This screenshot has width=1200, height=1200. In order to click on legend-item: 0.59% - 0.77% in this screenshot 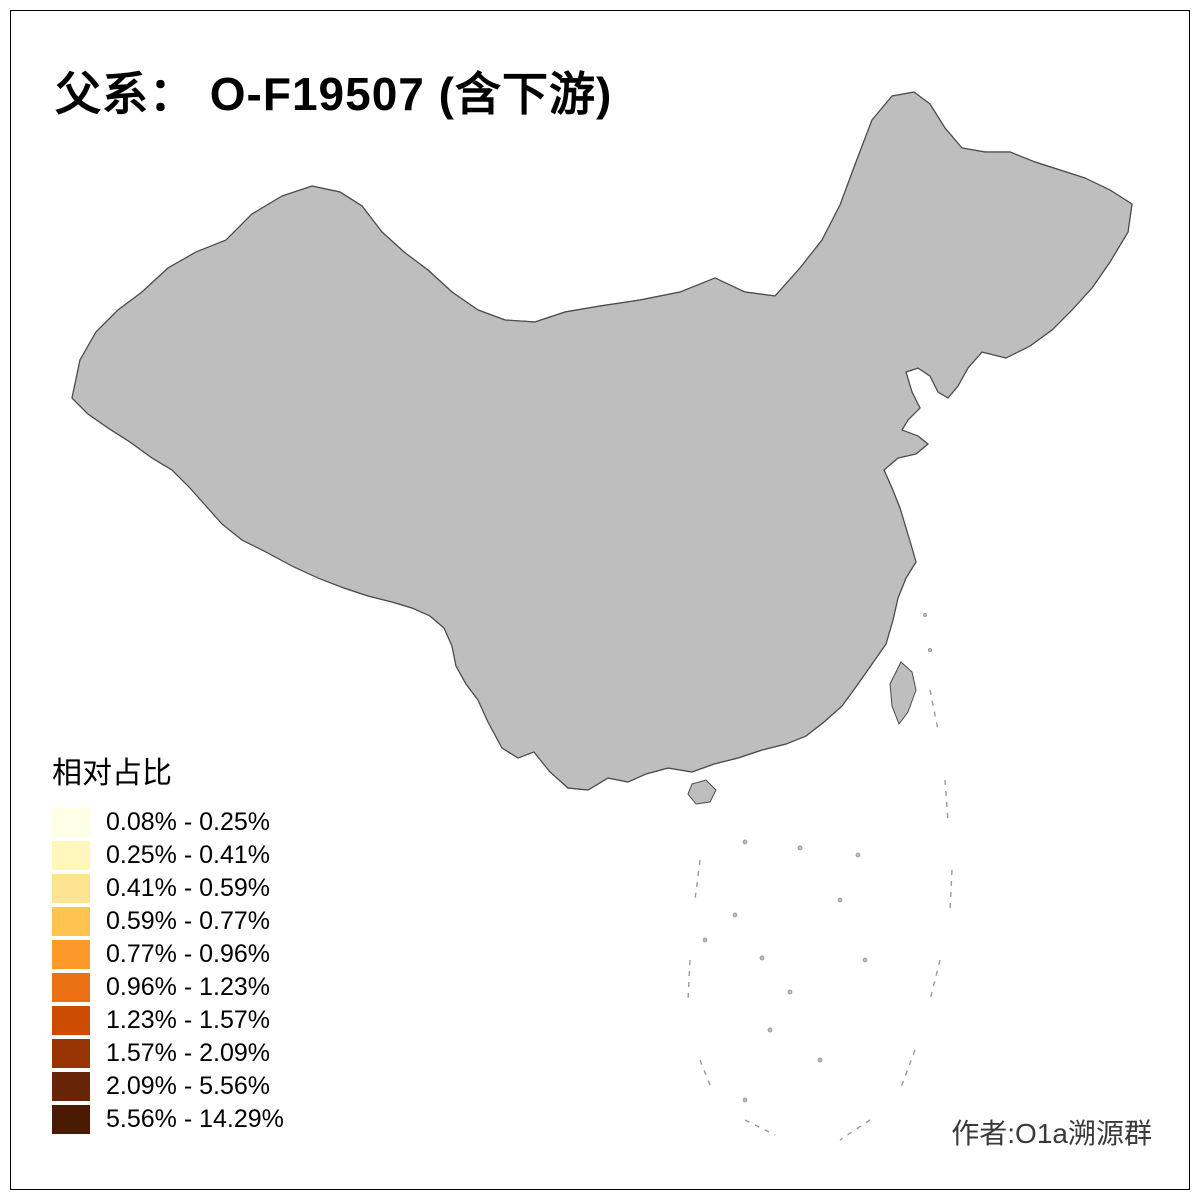, I will do `click(168, 921)`.